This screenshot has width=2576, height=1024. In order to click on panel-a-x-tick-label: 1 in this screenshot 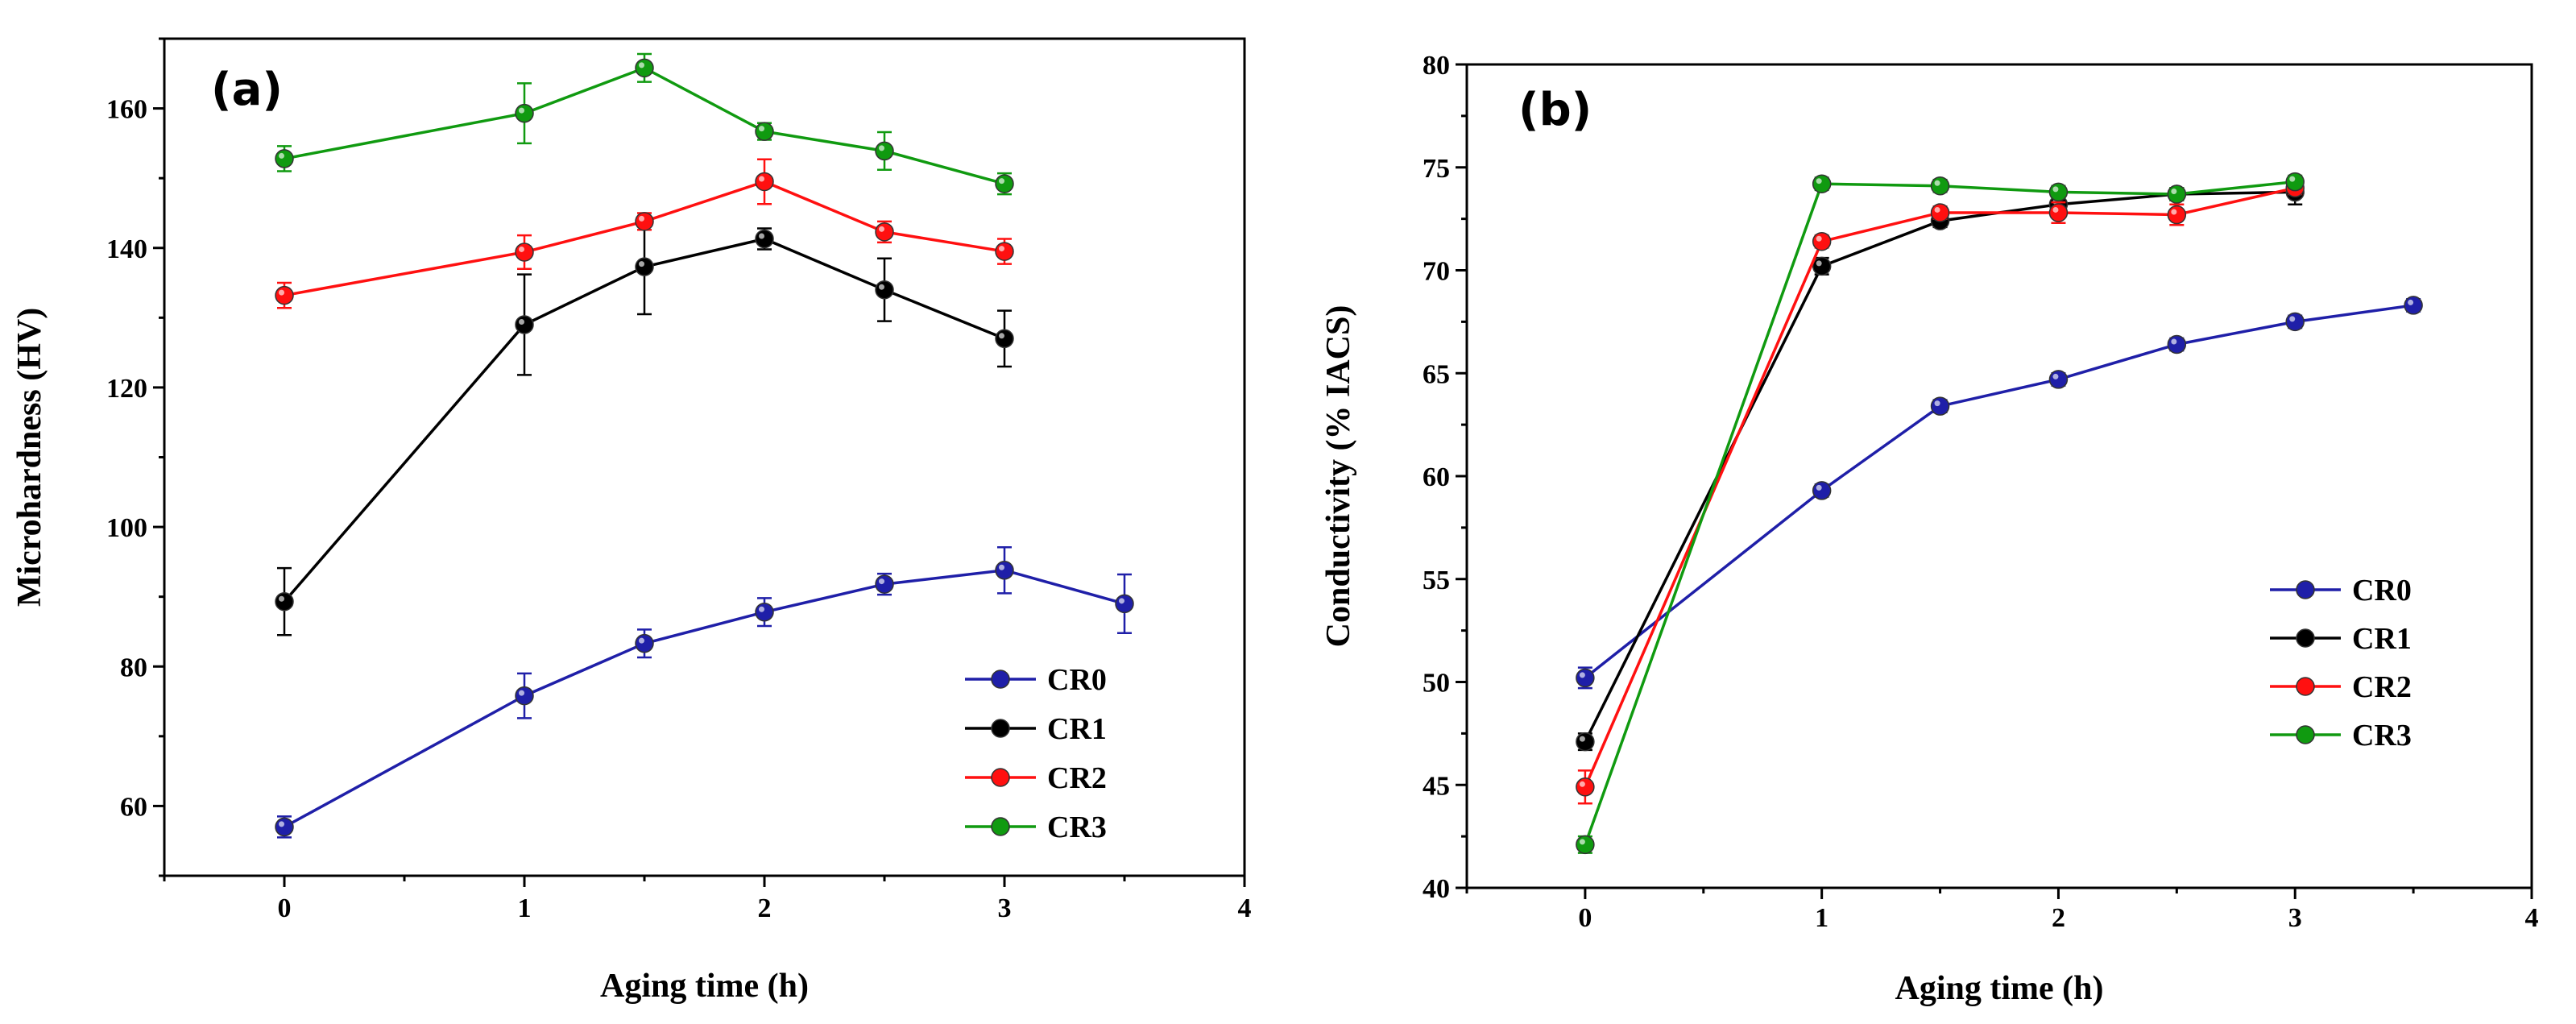, I will do `click(525, 908)`.